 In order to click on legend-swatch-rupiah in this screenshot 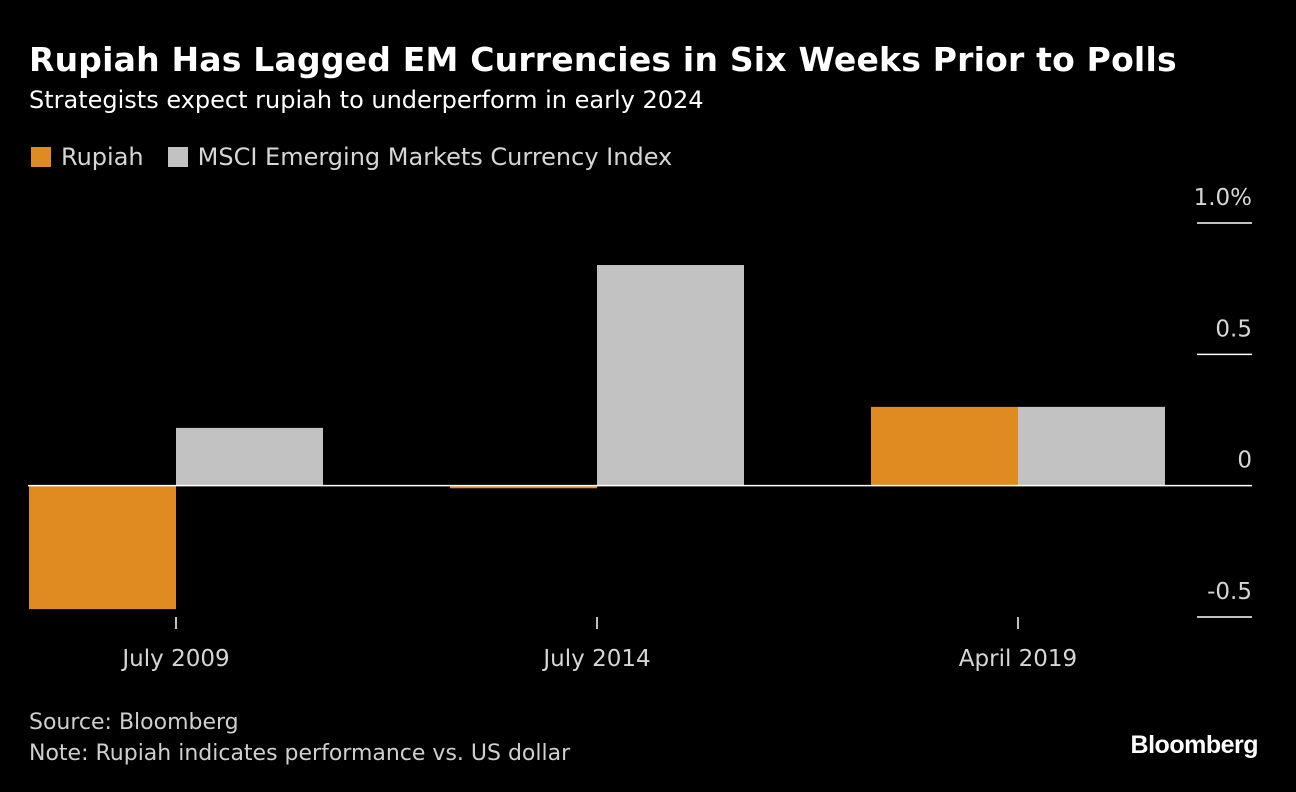, I will do `click(41, 157)`.